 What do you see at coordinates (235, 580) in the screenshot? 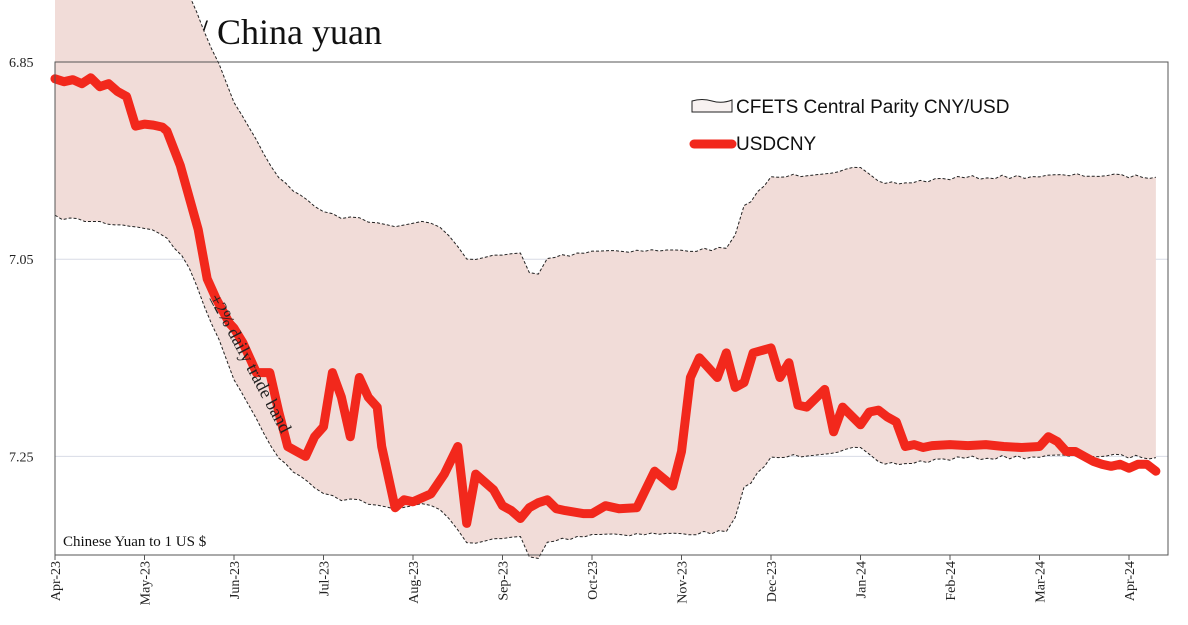
I see `x-tick-label: Jun-23` at bounding box center [235, 580].